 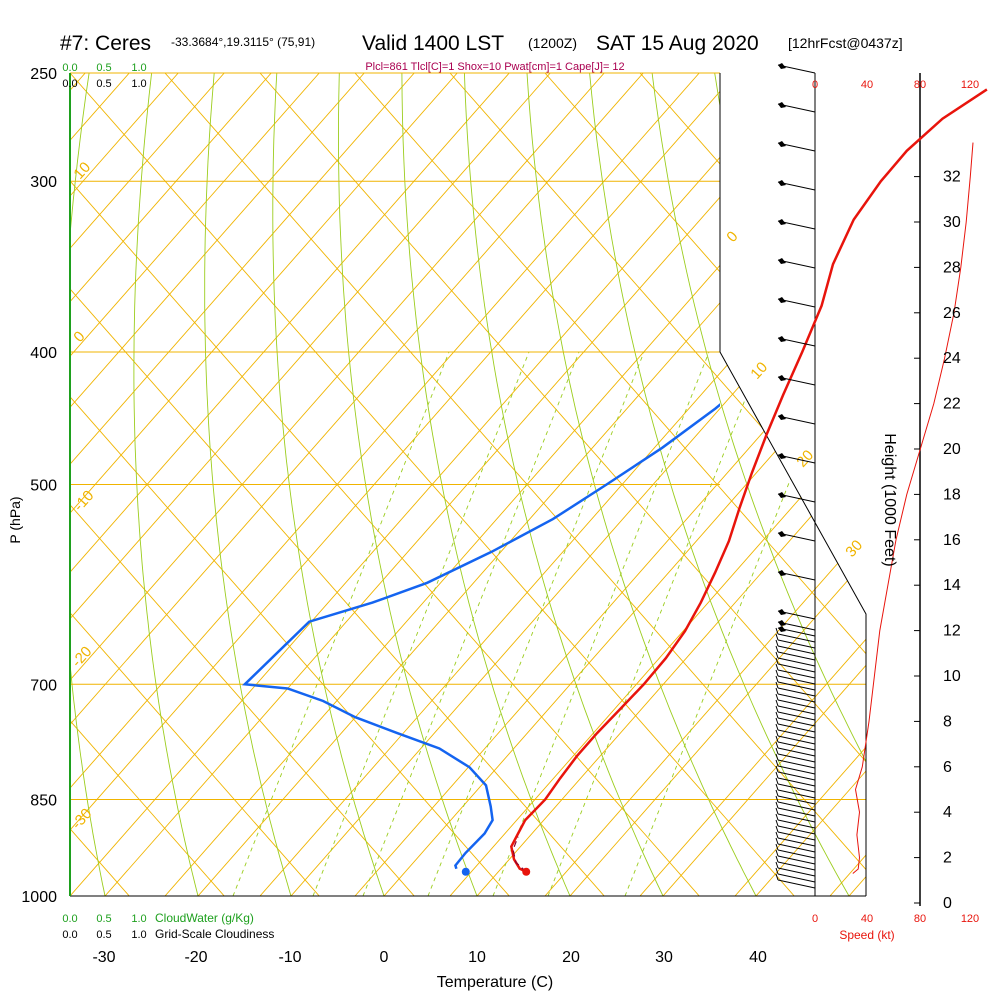 I want to click on cloudwater-tick-label-bottom: 1.0, so click(x=138, y=919).